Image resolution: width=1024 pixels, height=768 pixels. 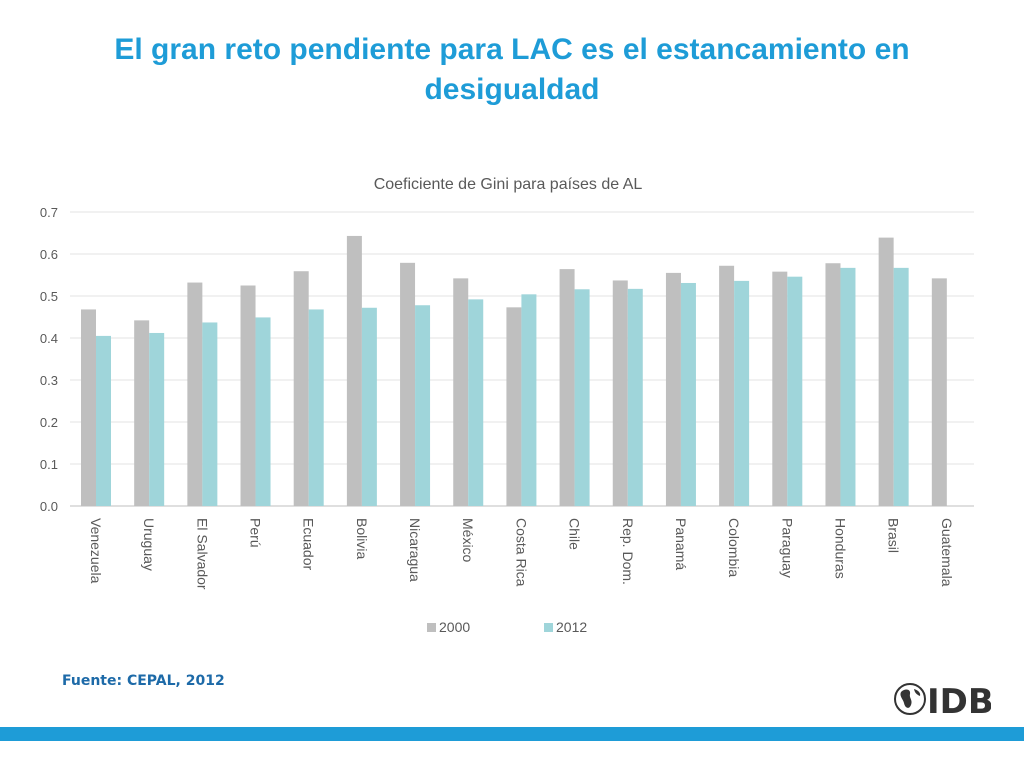 I want to click on bar-2000-costa-rica, so click(x=514, y=406).